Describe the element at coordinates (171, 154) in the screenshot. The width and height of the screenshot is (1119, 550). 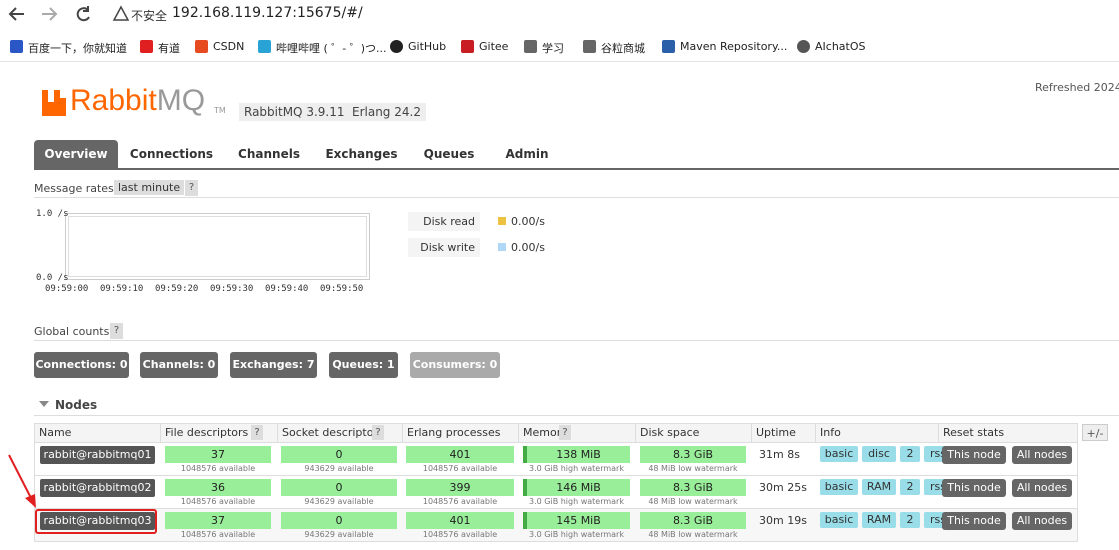
I see `tab: Connections` at that location.